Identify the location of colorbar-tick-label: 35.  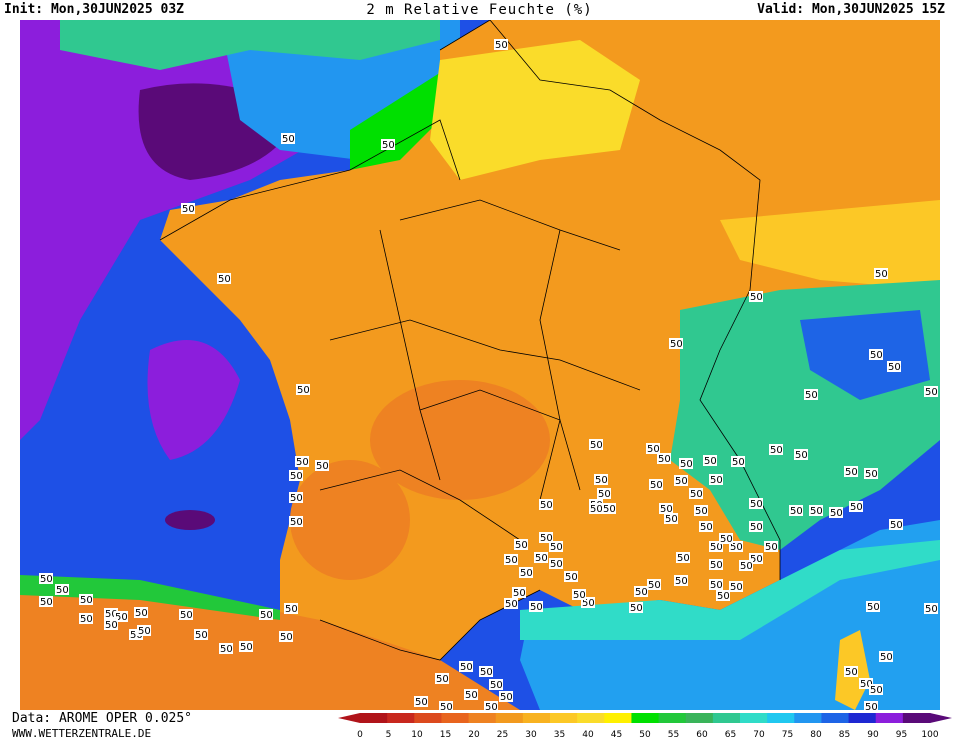
(559, 735).